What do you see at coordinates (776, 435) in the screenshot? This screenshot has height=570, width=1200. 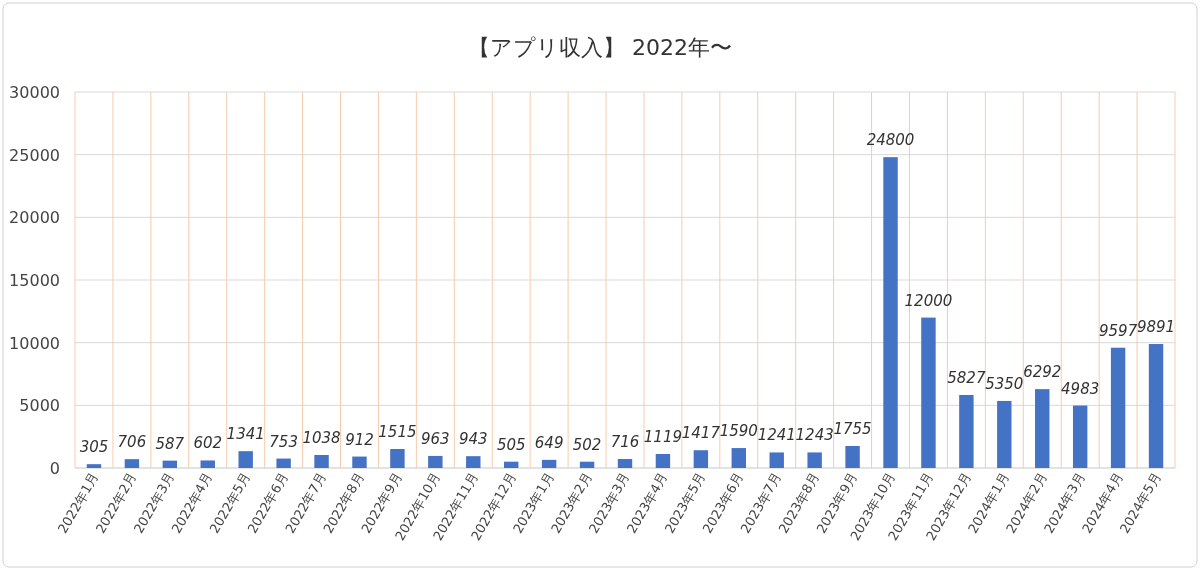 I see `data-label: 1241` at bounding box center [776, 435].